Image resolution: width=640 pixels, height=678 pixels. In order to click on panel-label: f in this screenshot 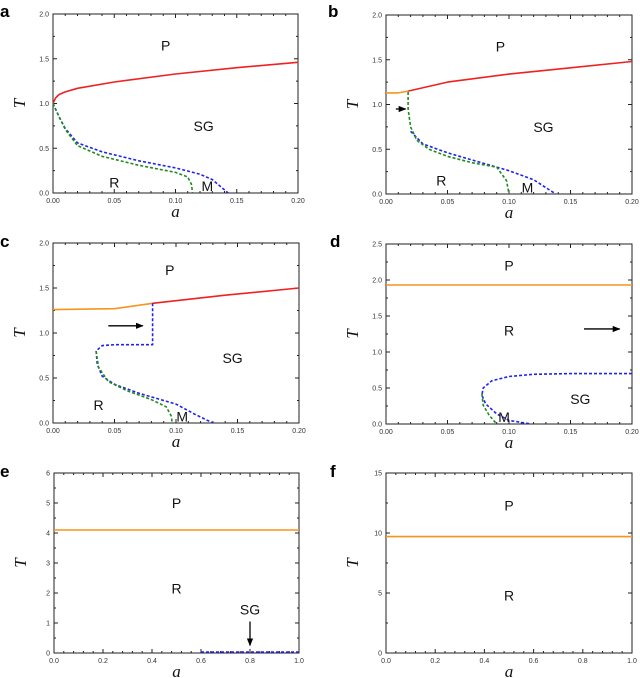, I will do `click(333, 471)`.